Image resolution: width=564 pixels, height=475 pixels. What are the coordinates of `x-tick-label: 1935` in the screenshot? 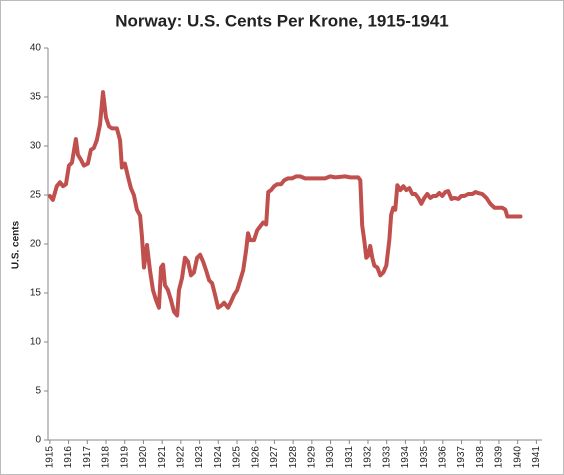 It's located at (424, 457).